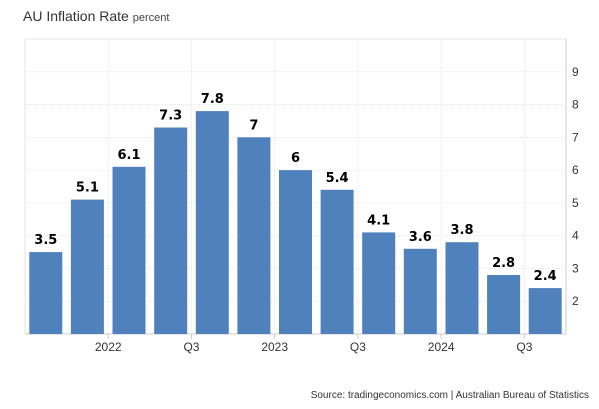 The height and width of the screenshot is (409, 599). I want to click on y-tick-label-2: 2, so click(575, 301).